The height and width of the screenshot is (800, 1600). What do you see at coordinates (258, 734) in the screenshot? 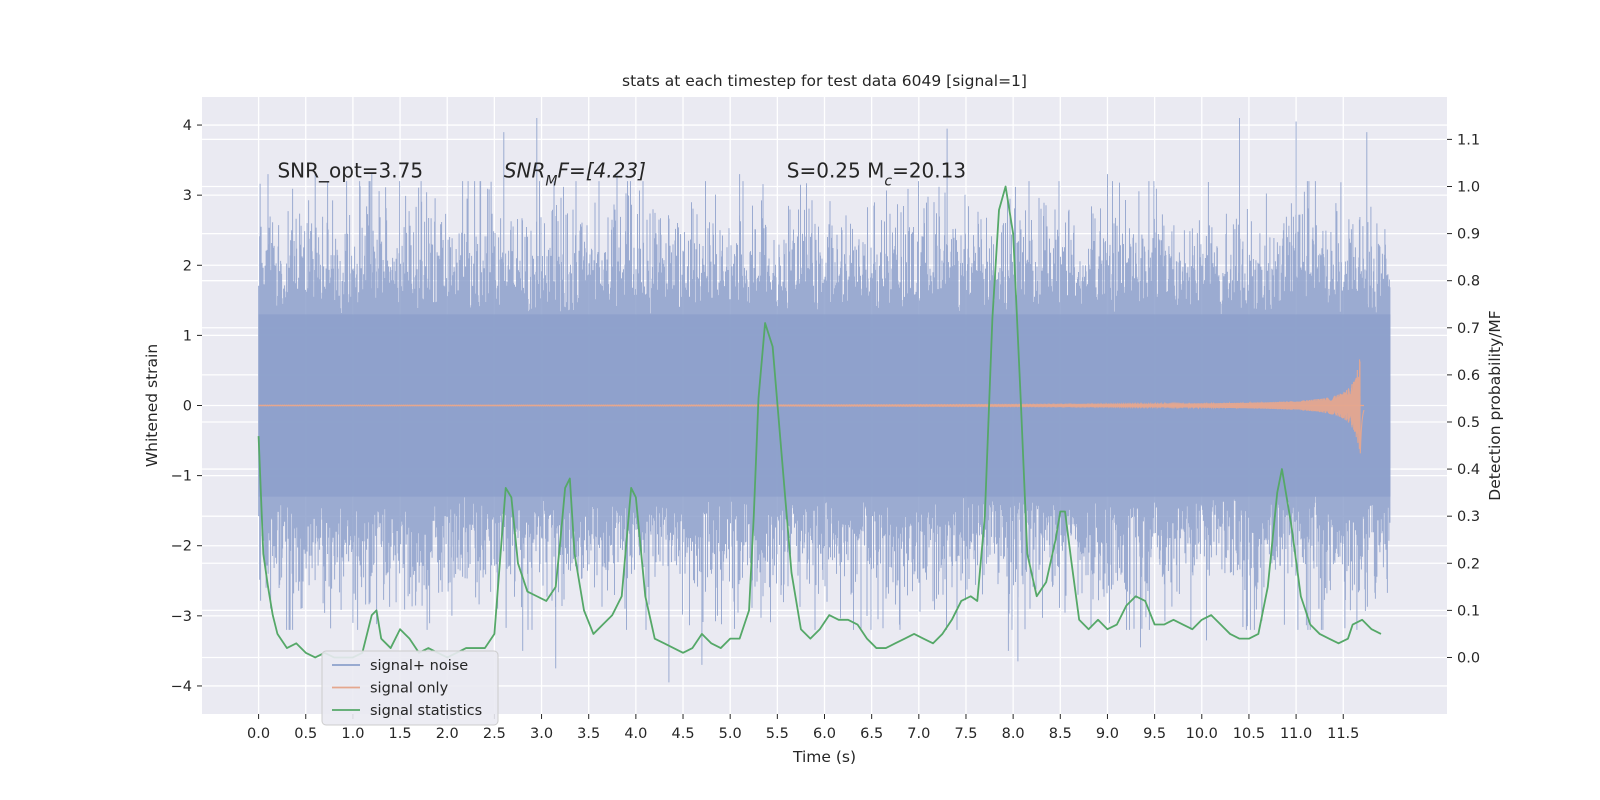
I see `x-tick-label: 0.0` at bounding box center [258, 734].